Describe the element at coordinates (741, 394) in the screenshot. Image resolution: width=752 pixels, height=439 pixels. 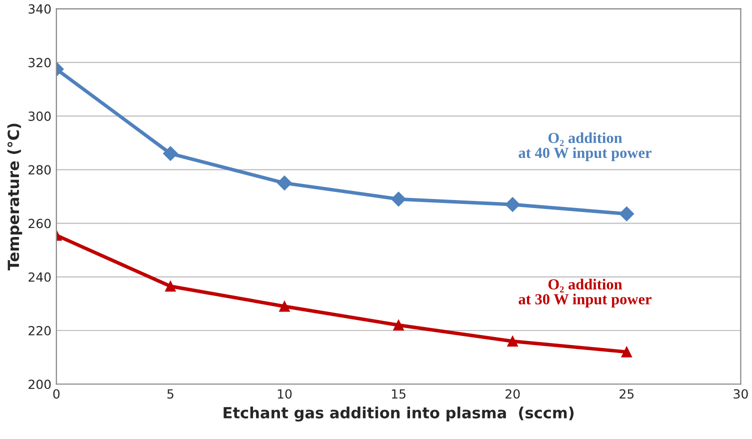
I see `x-tick-label: 30` at that location.